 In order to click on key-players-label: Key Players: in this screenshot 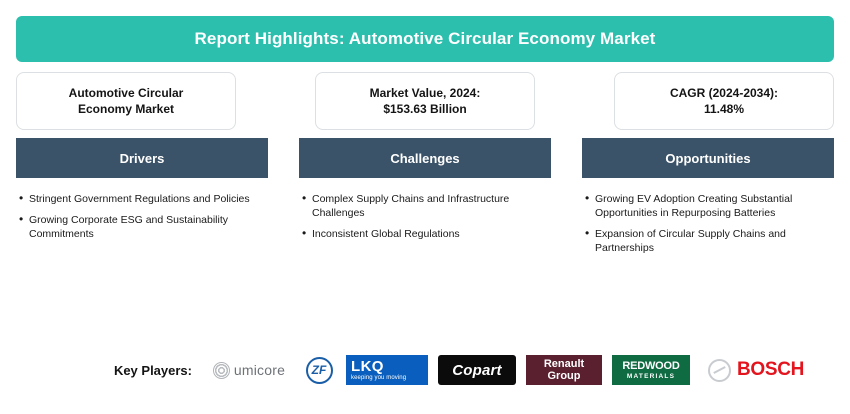, I will do `click(152, 370)`.